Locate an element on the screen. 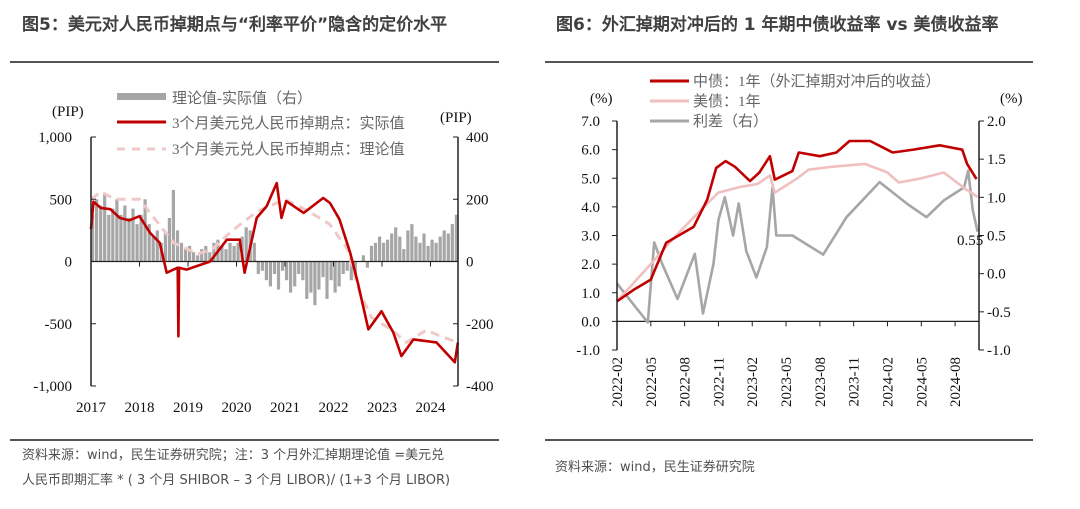  x-tick-label: 2023-11 is located at coordinates (855, 381).